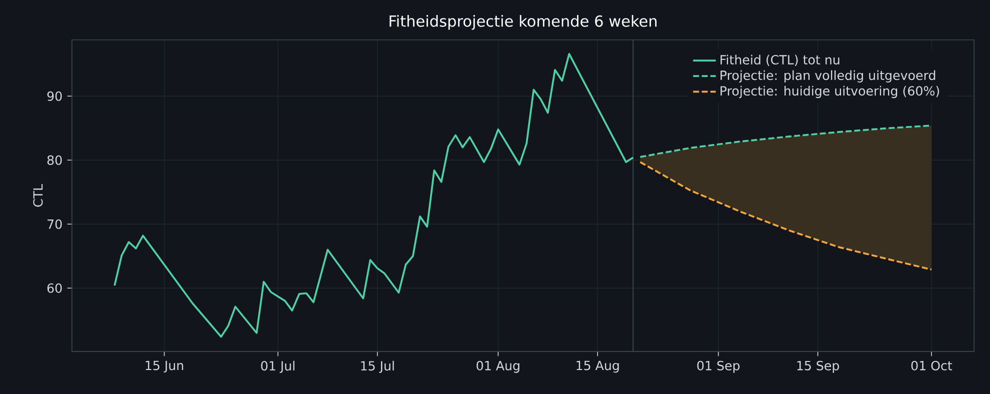 Image resolution: width=990 pixels, height=394 pixels. Describe the element at coordinates (718, 366) in the screenshot. I see `x-tick-label: 01 Sep` at that location.